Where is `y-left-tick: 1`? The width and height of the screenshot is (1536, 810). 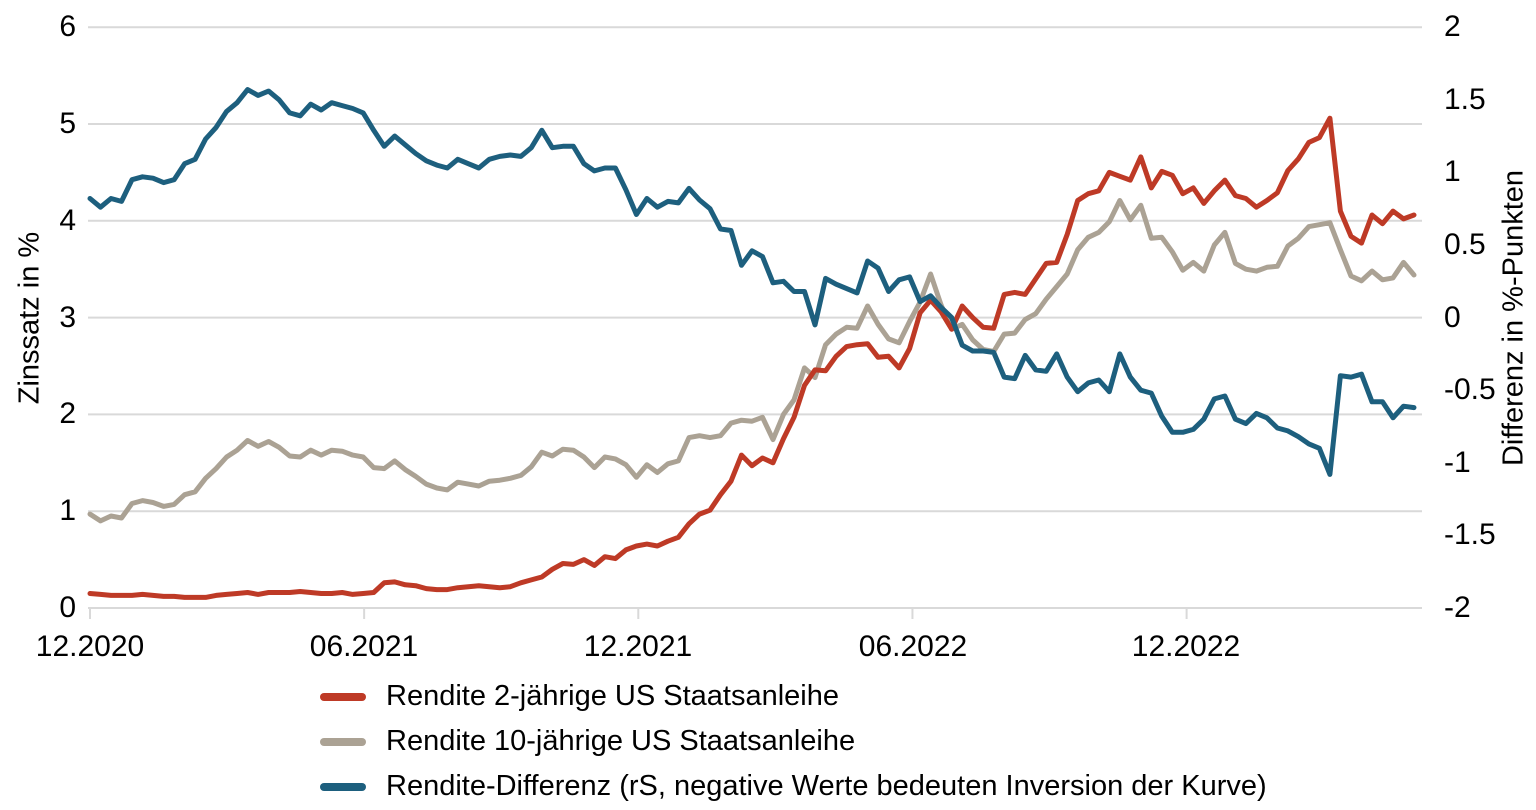 y-left-tick: 1 is located at coordinates (67, 510).